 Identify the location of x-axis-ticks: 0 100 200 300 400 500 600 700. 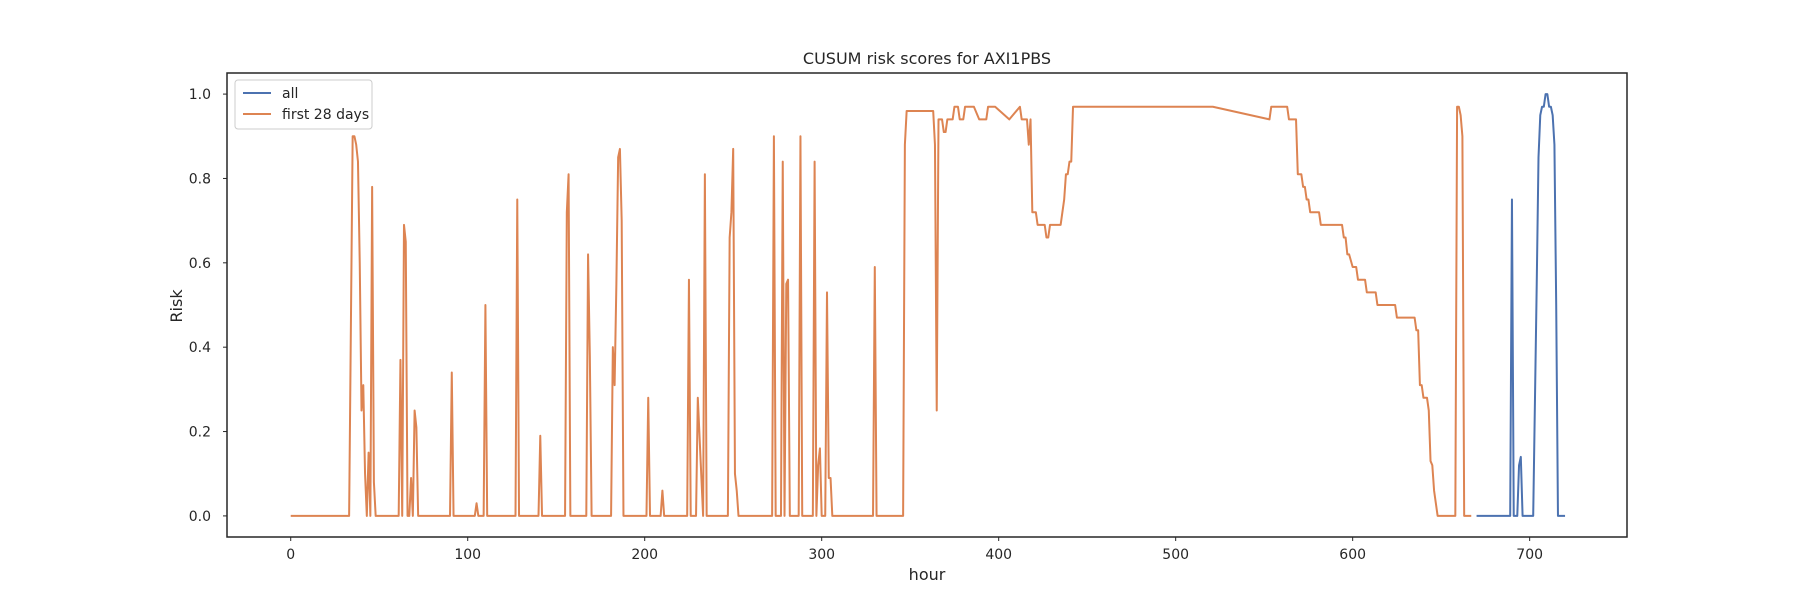
(914, 550).